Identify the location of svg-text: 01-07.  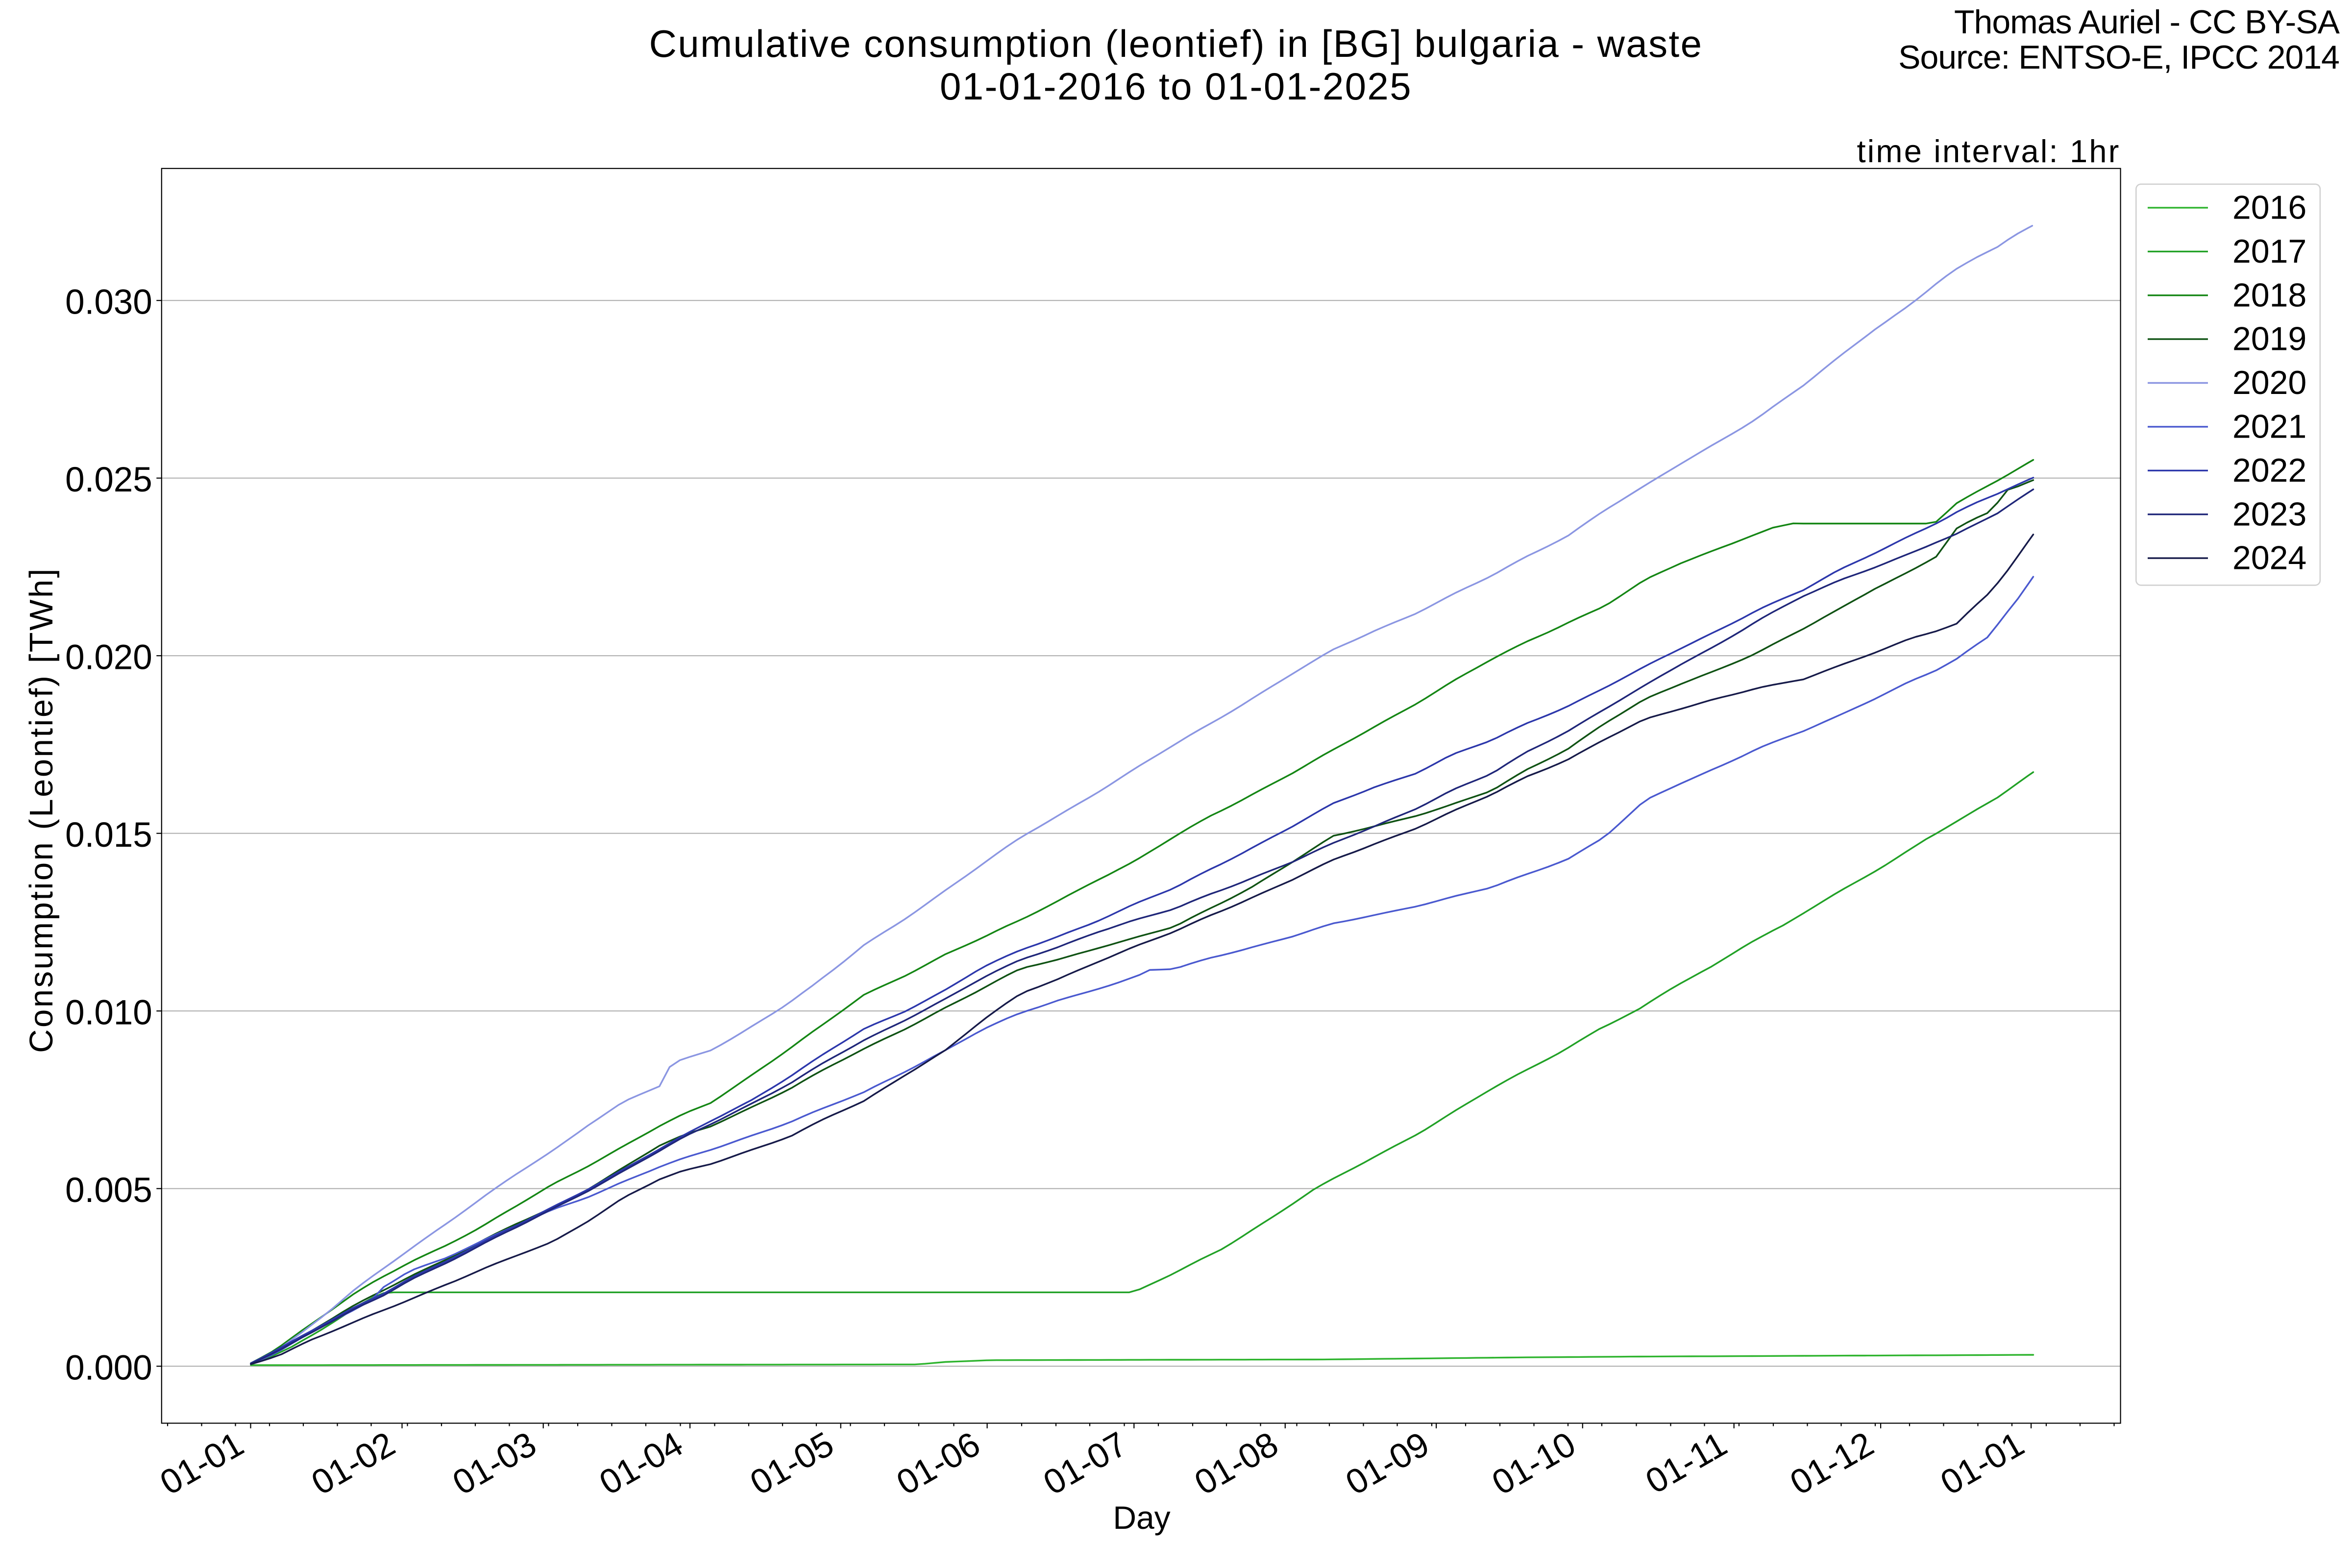
(1085, 1463).